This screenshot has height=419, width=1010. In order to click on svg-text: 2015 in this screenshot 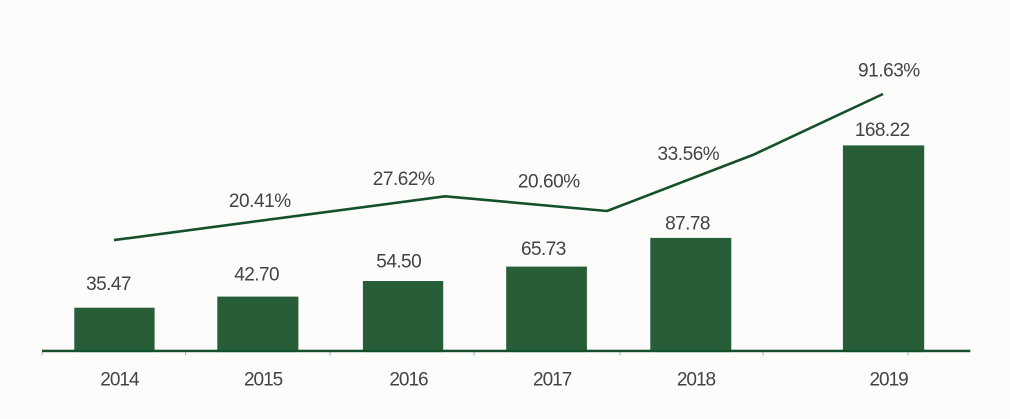, I will do `click(263, 380)`.